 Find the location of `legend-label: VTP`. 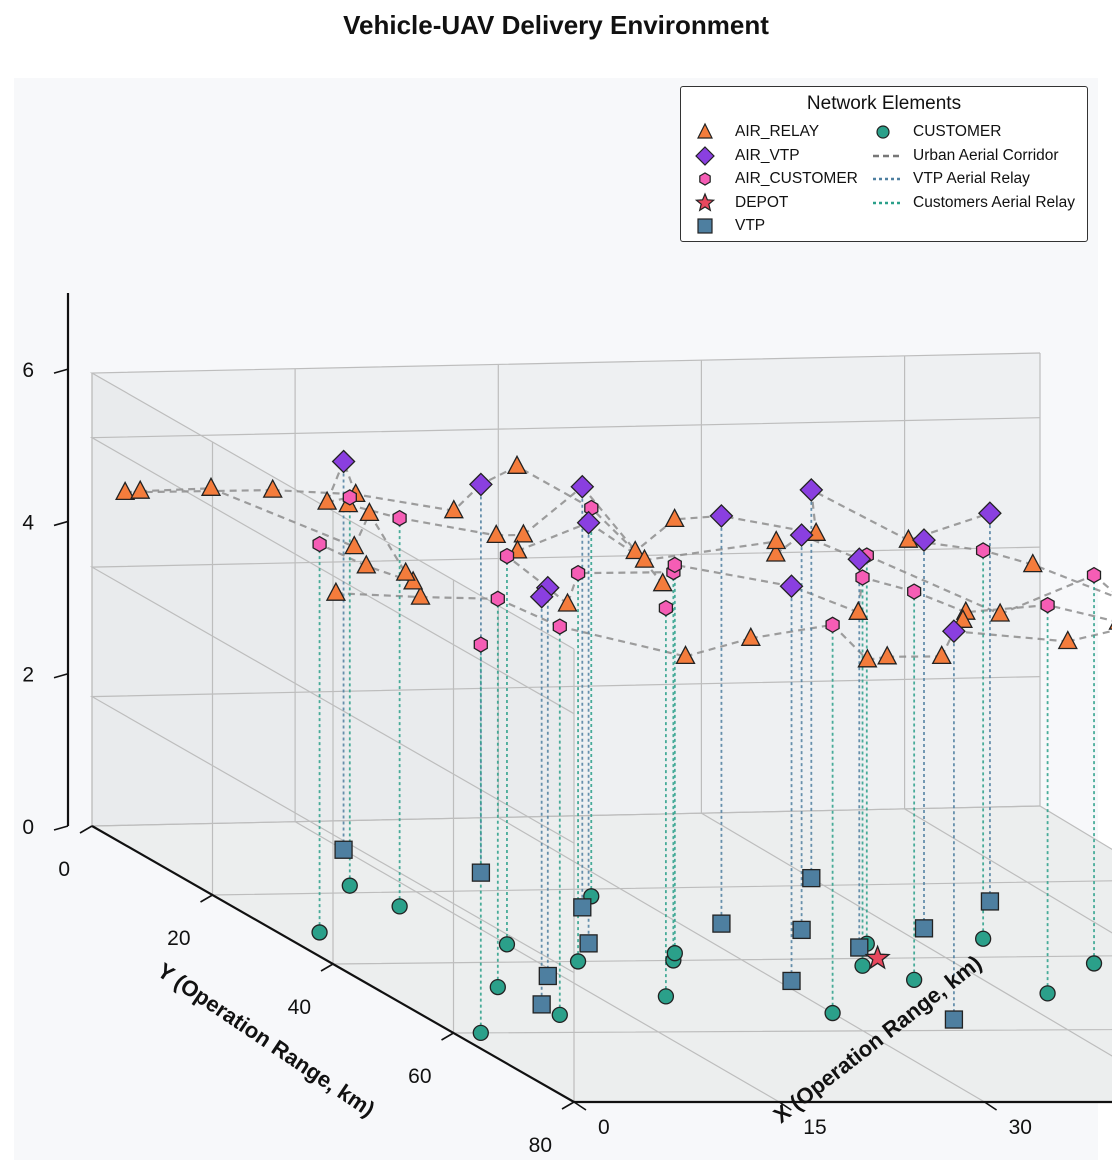

legend-label: VTP is located at coordinates (750, 225).